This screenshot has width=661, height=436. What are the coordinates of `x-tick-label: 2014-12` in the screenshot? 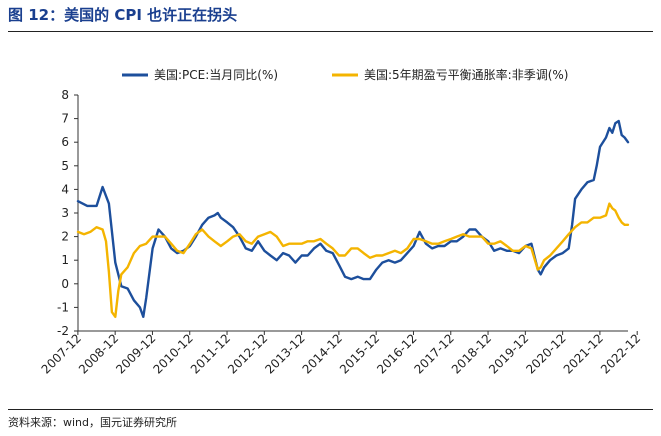 It's located at (322, 353).